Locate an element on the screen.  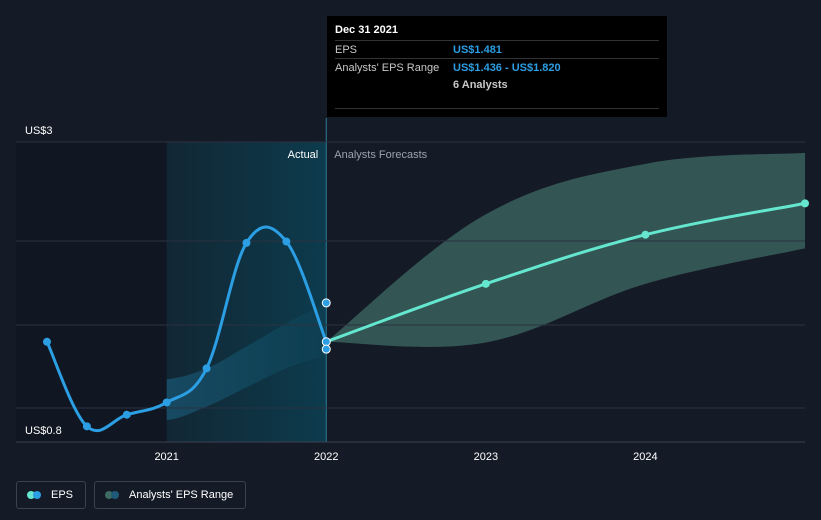
y-axis-label-bottom: US$0.8 is located at coordinates (43, 431).